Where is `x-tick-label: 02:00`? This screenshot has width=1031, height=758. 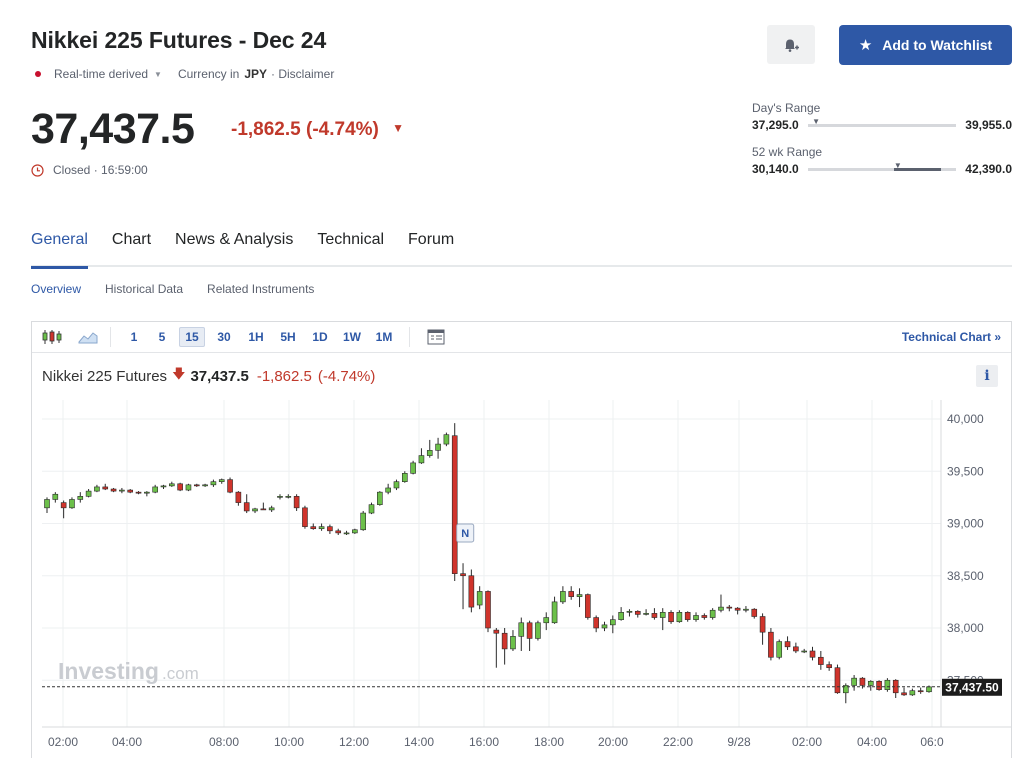
x-tick-label: 02:00 is located at coordinates (63, 742).